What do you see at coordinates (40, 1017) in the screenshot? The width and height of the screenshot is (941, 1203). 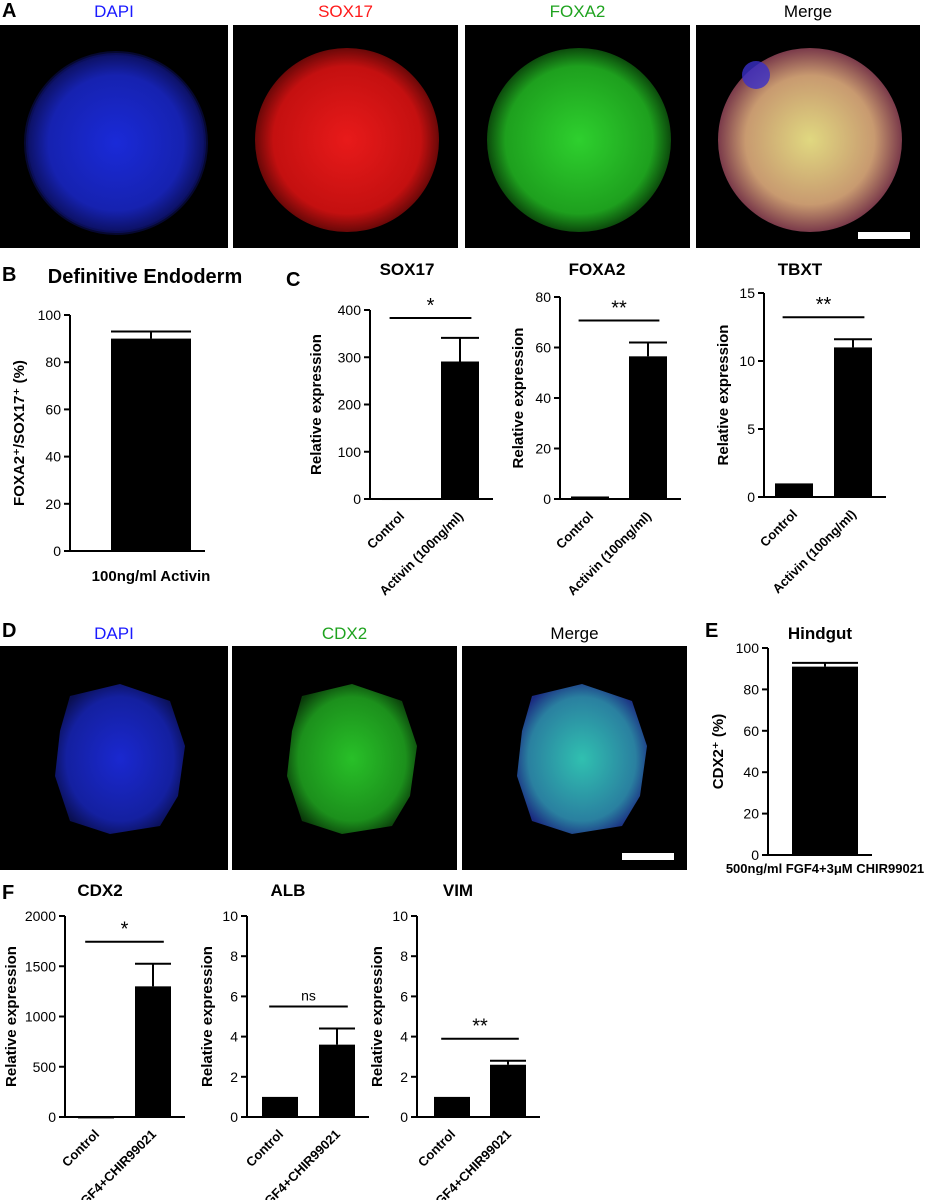 I see `y-tick-label: 1000` at bounding box center [40, 1017].